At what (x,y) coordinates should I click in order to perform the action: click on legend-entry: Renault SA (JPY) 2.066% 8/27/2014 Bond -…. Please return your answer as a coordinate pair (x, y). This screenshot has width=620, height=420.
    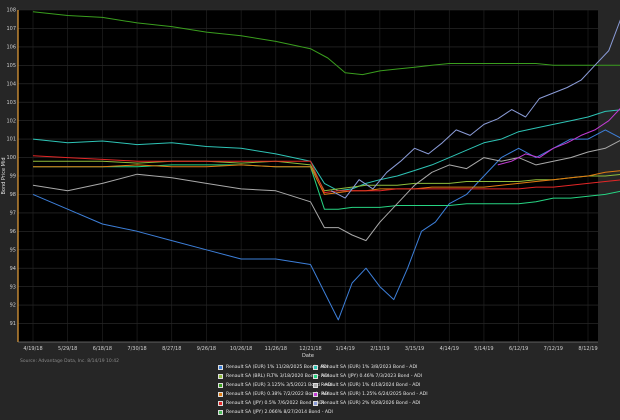
    Looking at the image, I should click on (275, 412).